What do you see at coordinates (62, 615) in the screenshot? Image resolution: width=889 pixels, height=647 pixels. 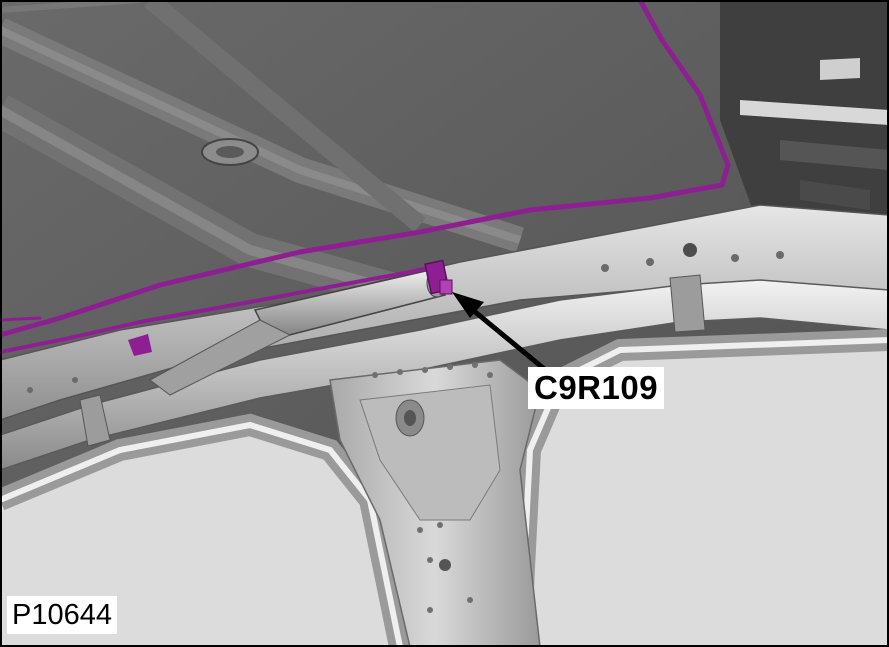 I see `figure-id: P10644` at bounding box center [62, 615].